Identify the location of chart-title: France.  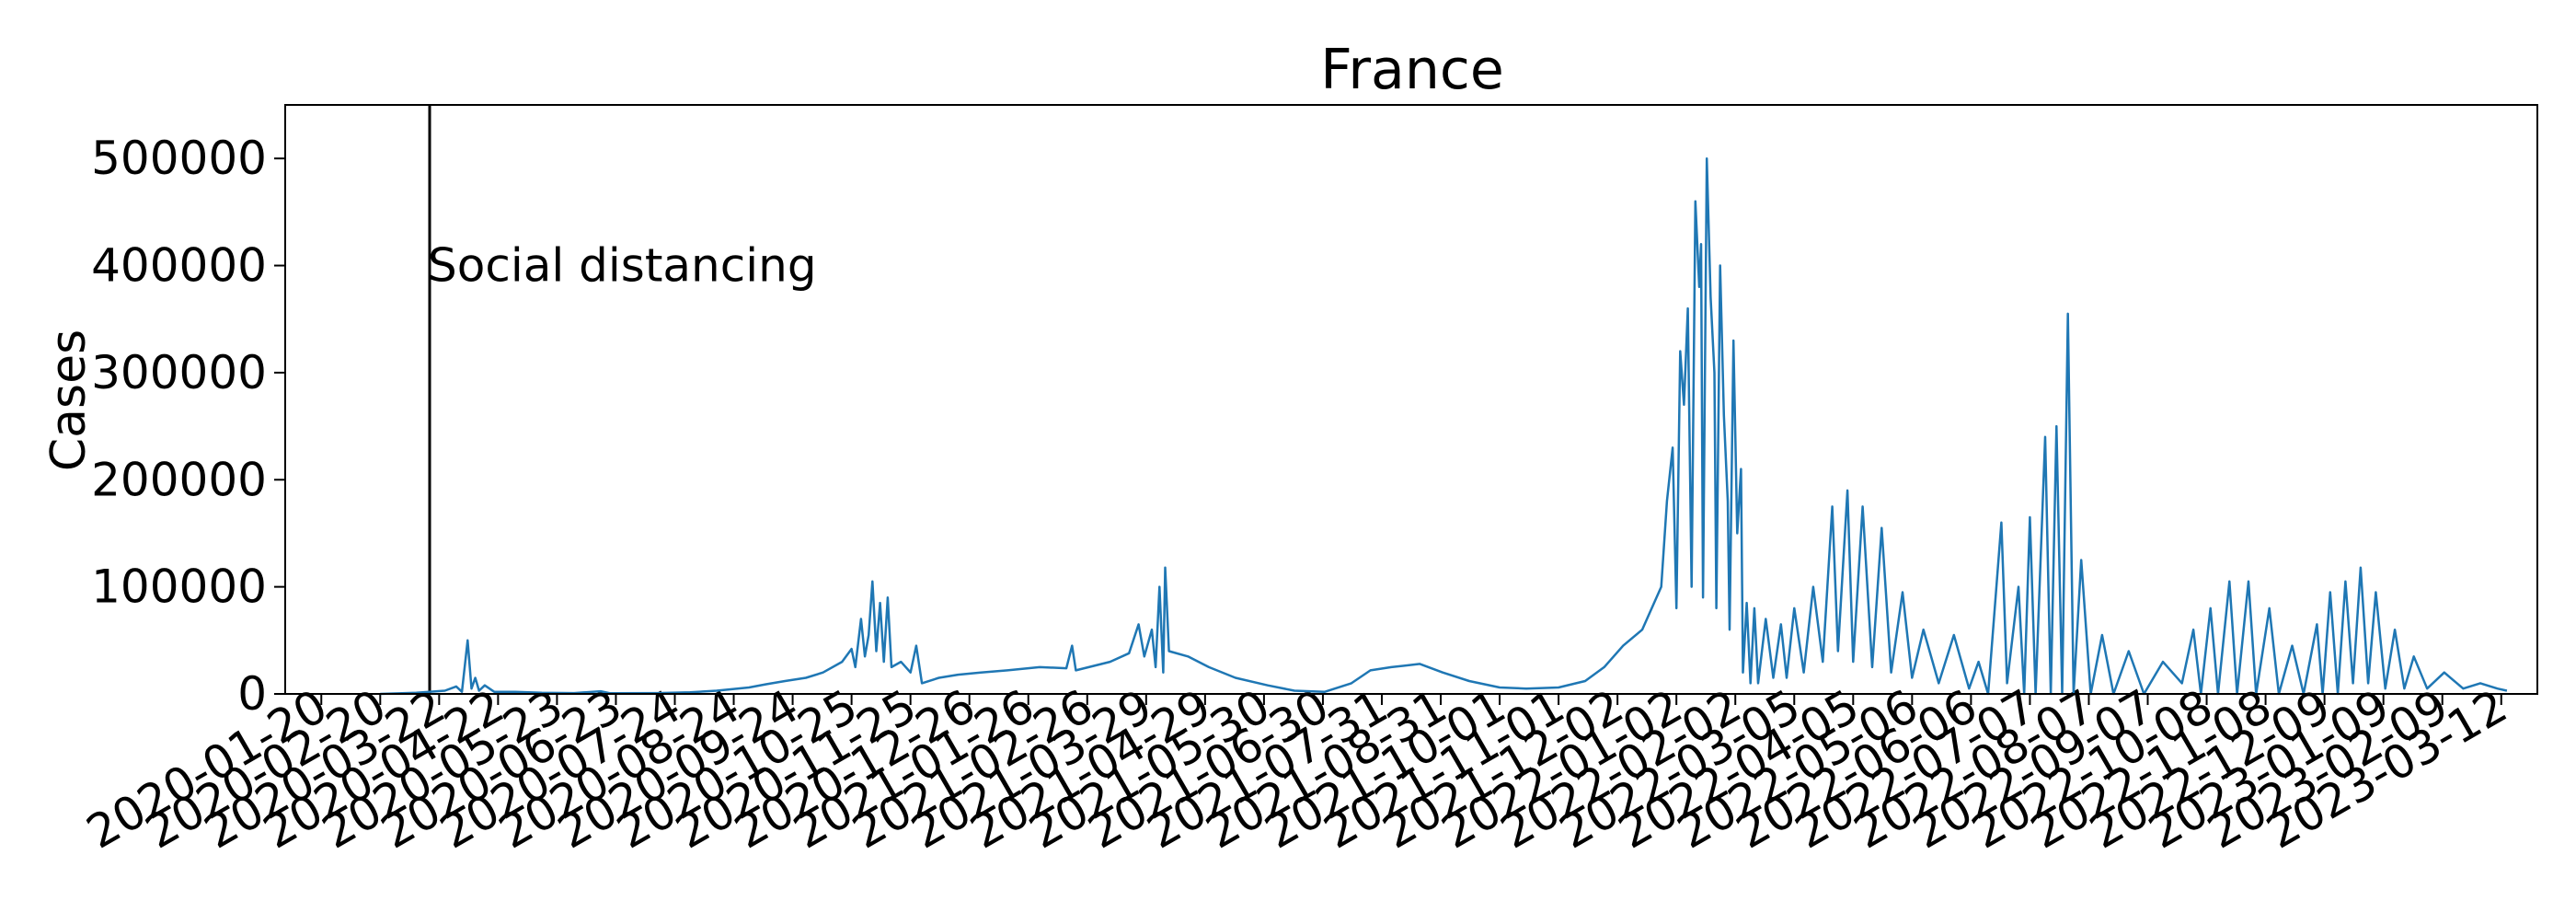
(1412, 70).